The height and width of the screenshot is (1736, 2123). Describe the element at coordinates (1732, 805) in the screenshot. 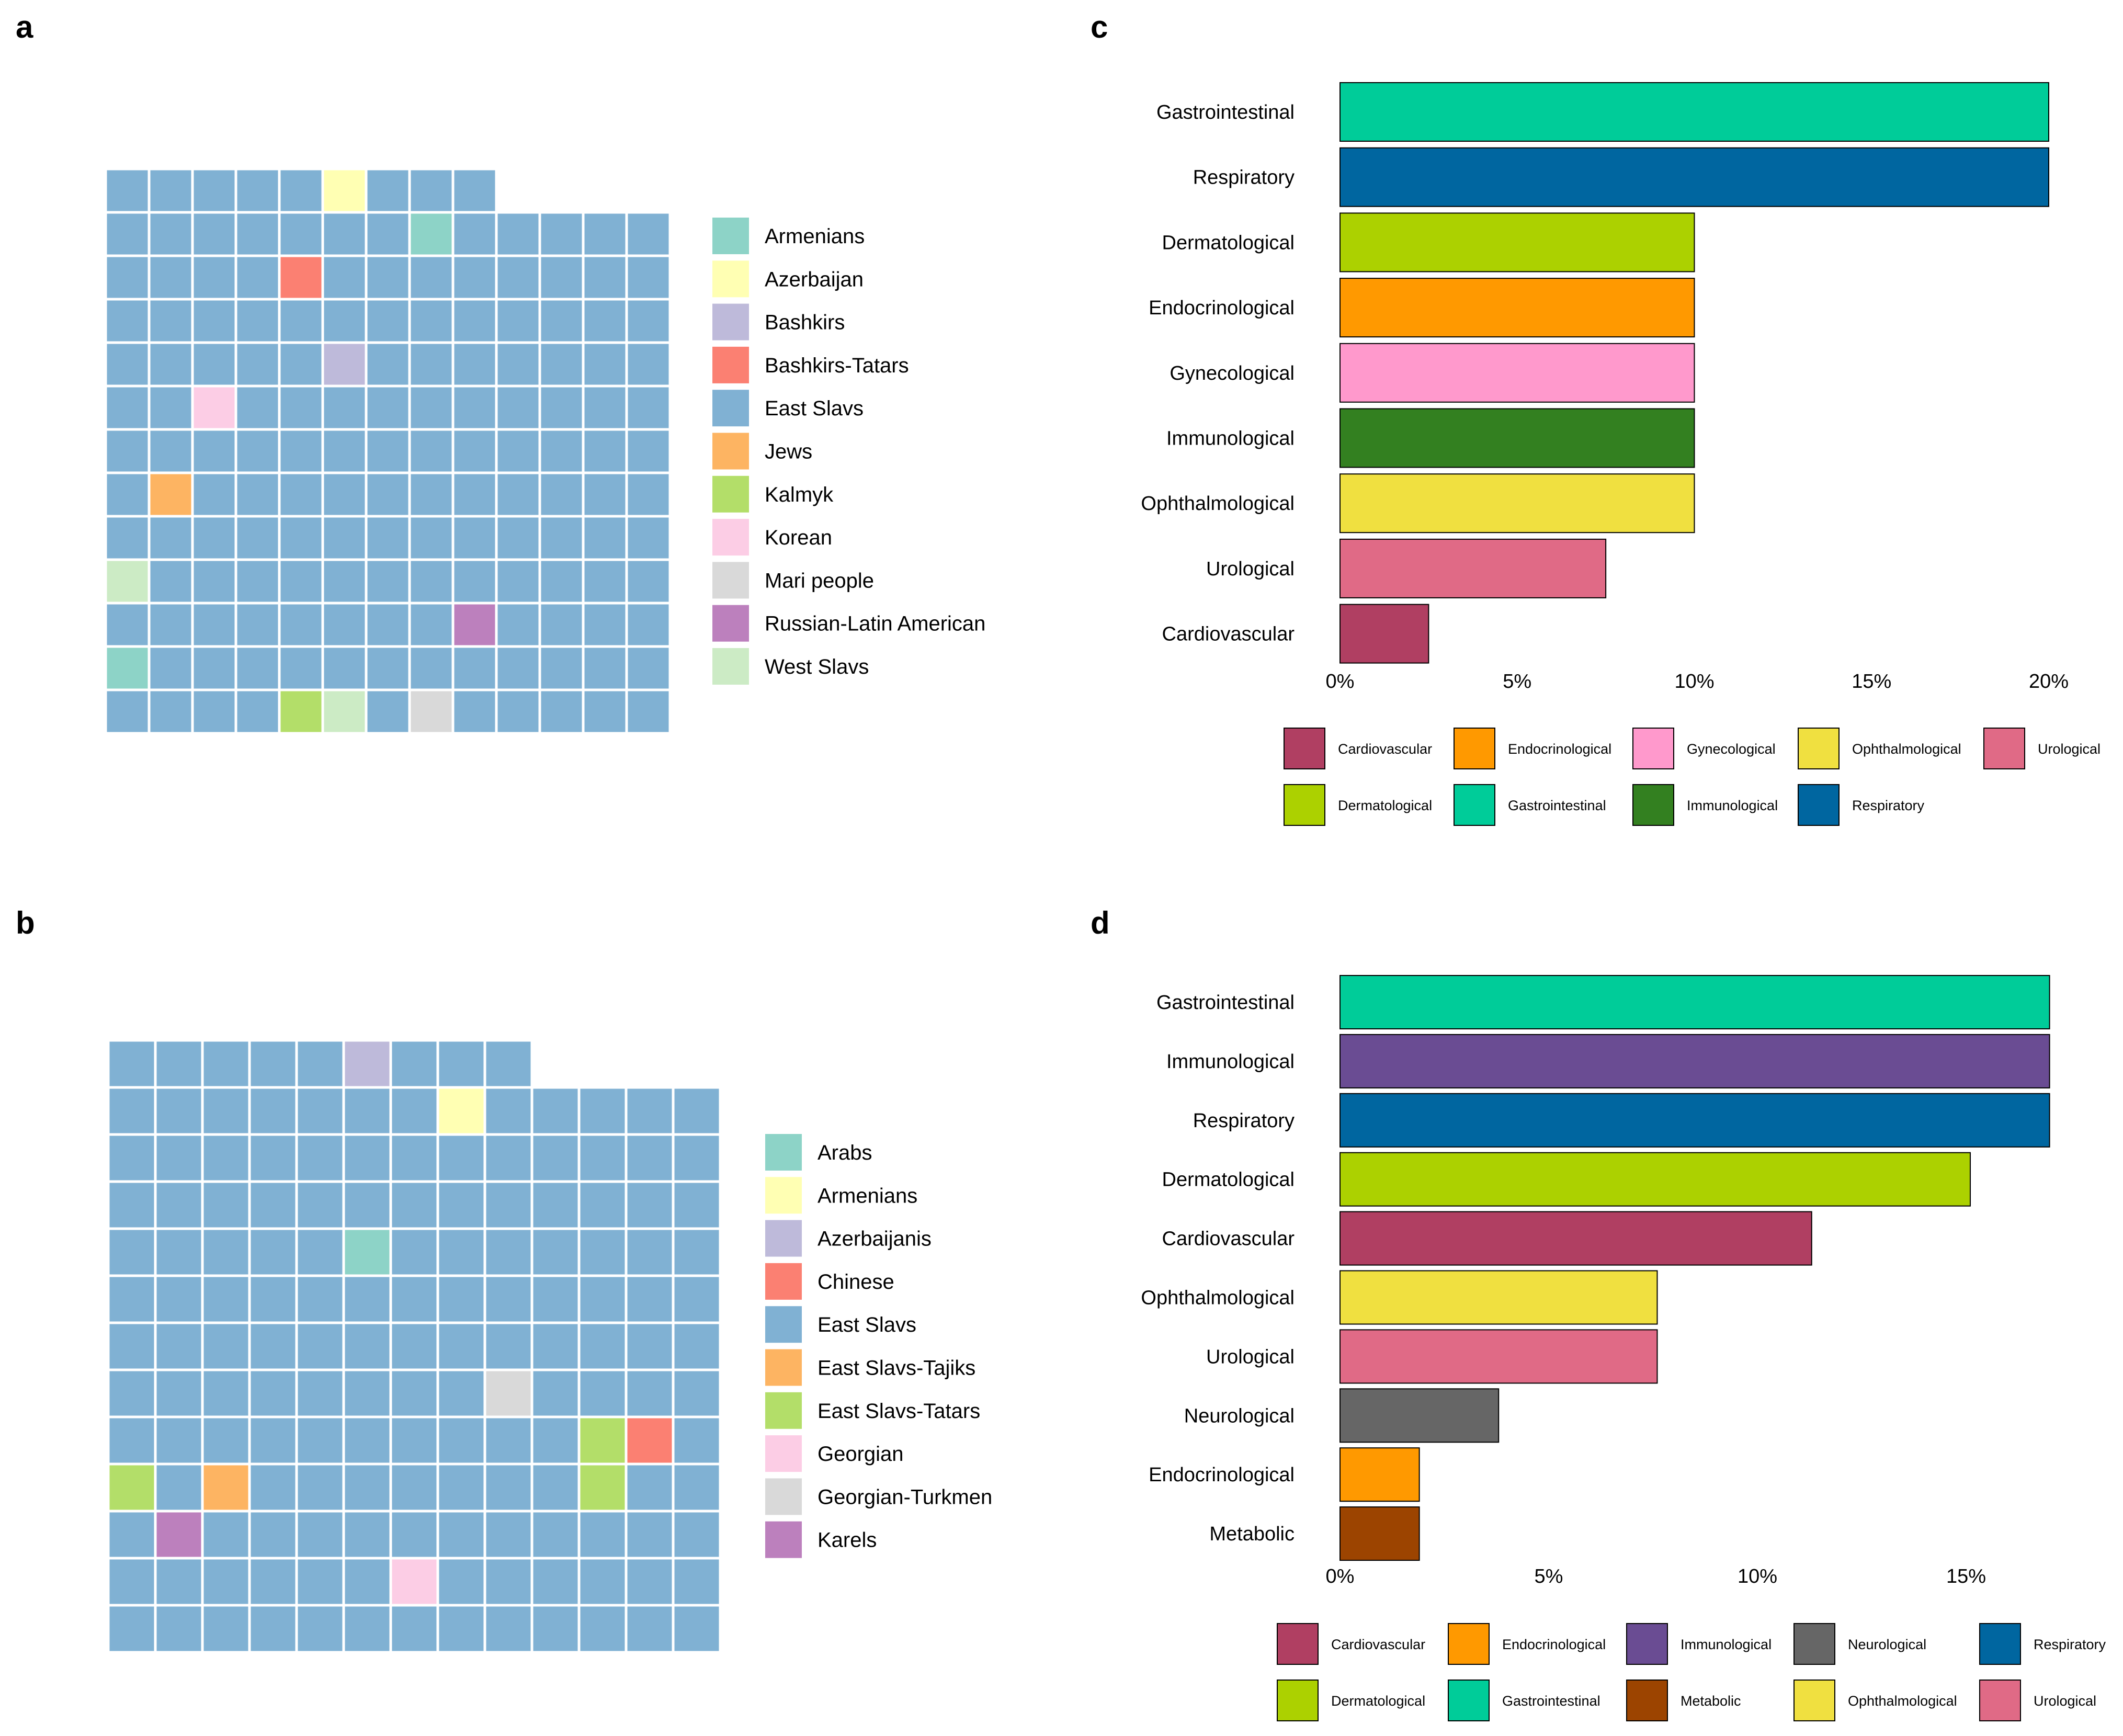

I see `legend-label-immunological: Immunological` at that location.